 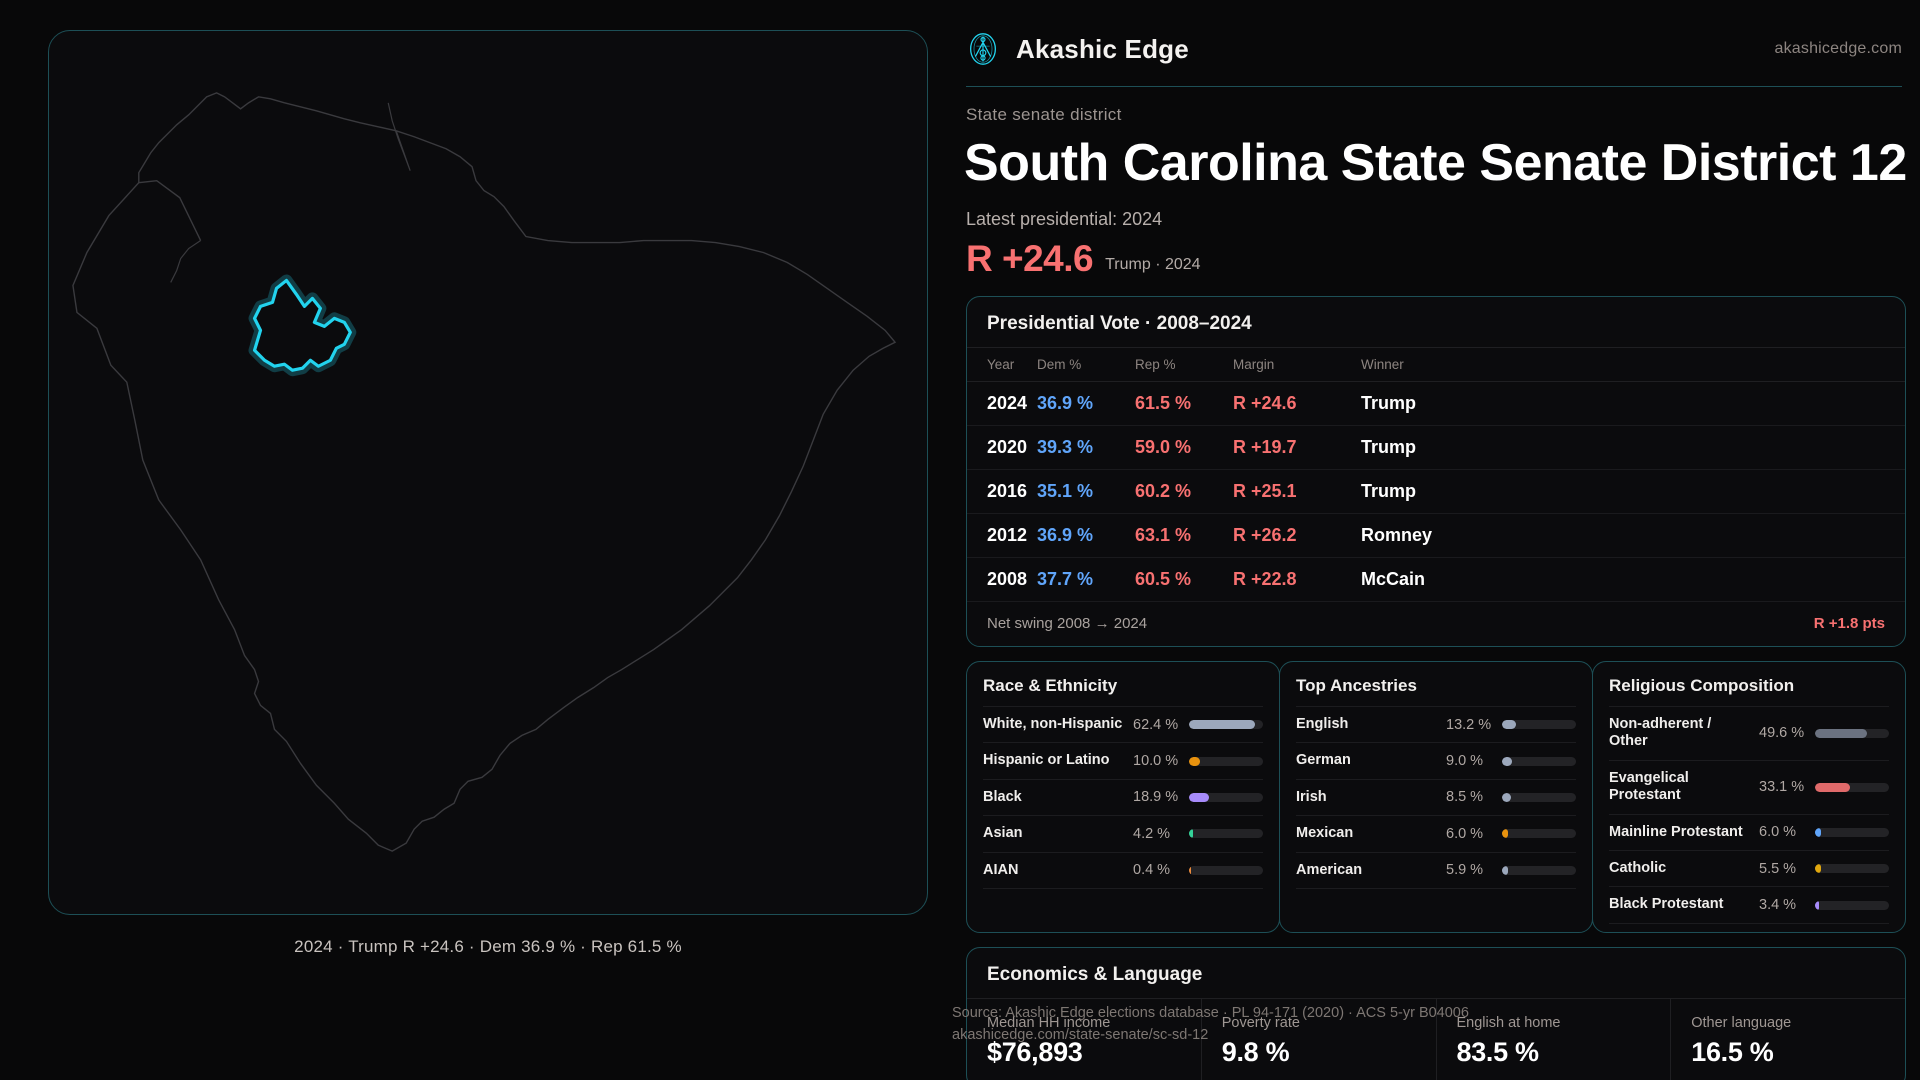 What do you see at coordinates (1660, 733) in the screenshot?
I see `item-label: Non-adherent / Other` at bounding box center [1660, 733].